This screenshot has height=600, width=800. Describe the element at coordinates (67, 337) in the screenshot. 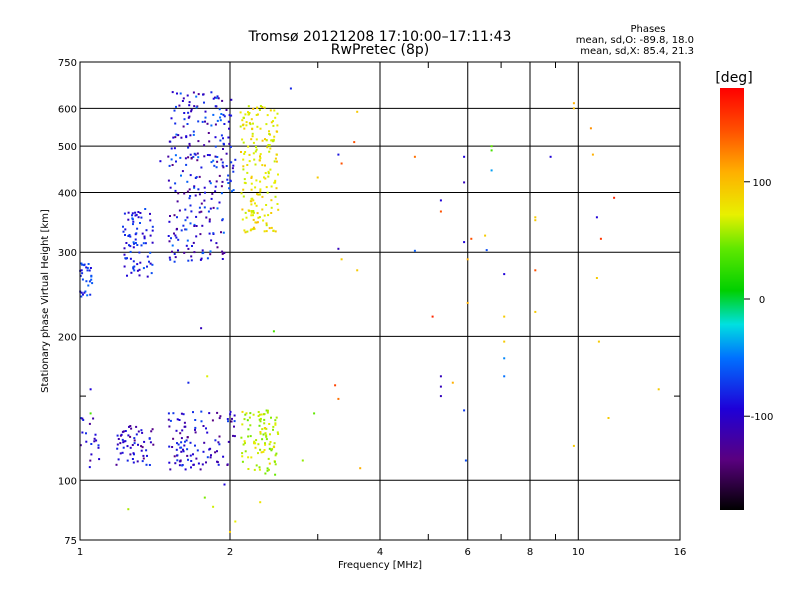

I see `y-tick-label: 200` at that location.